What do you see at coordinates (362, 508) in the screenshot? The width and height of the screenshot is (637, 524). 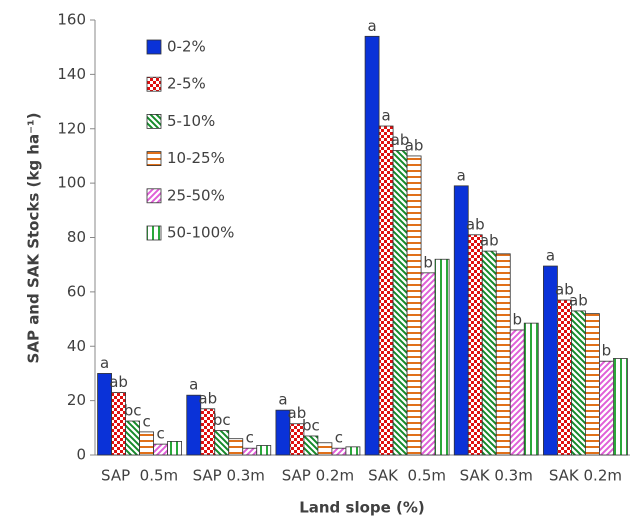 I see `x-axis-title: Land slope (%)` at bounding box center [362, 508].